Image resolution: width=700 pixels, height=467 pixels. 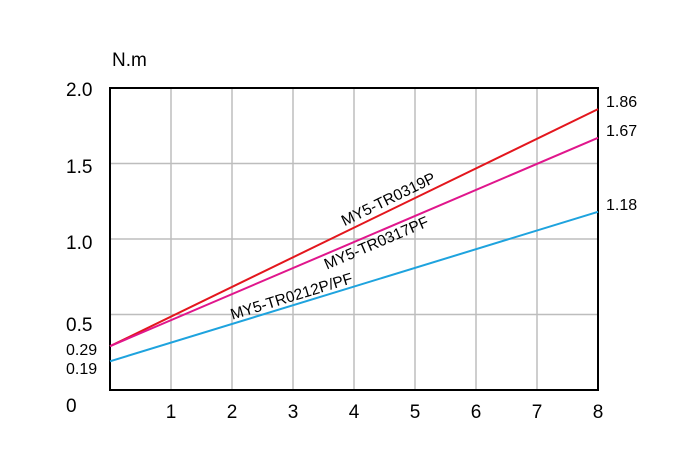 I want to click on y-unit-label: N.m, so click(x=129, y=60).